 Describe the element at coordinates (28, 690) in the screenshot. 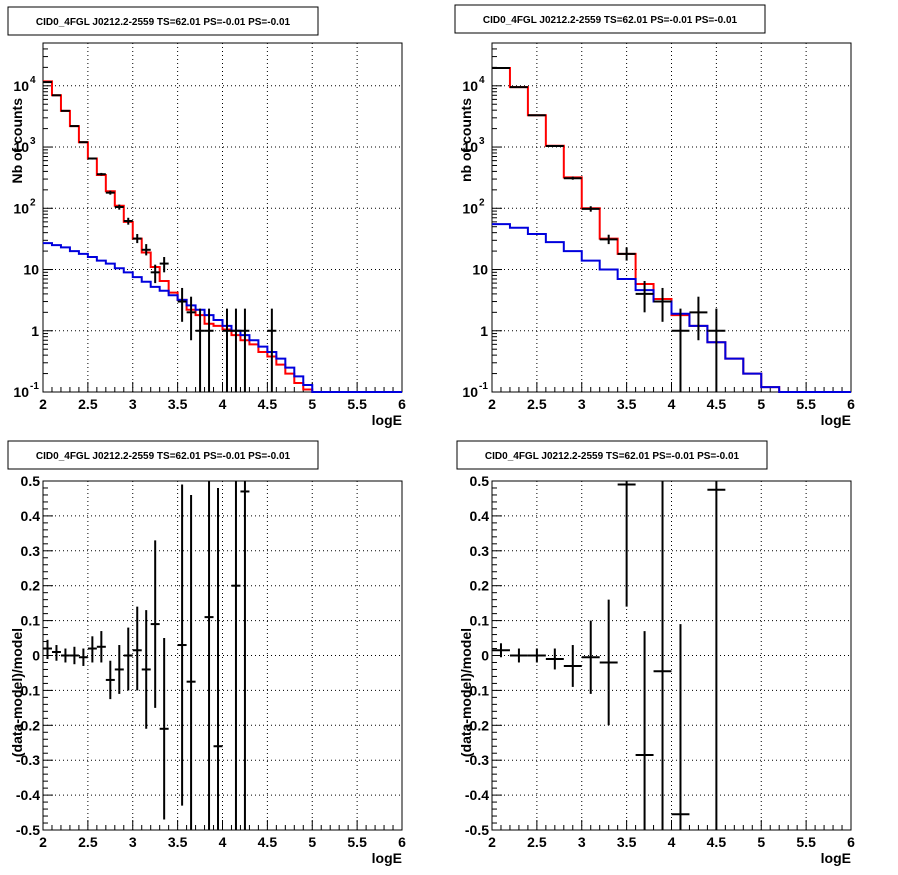

I see `y-tick-label: -0.1` at that location.